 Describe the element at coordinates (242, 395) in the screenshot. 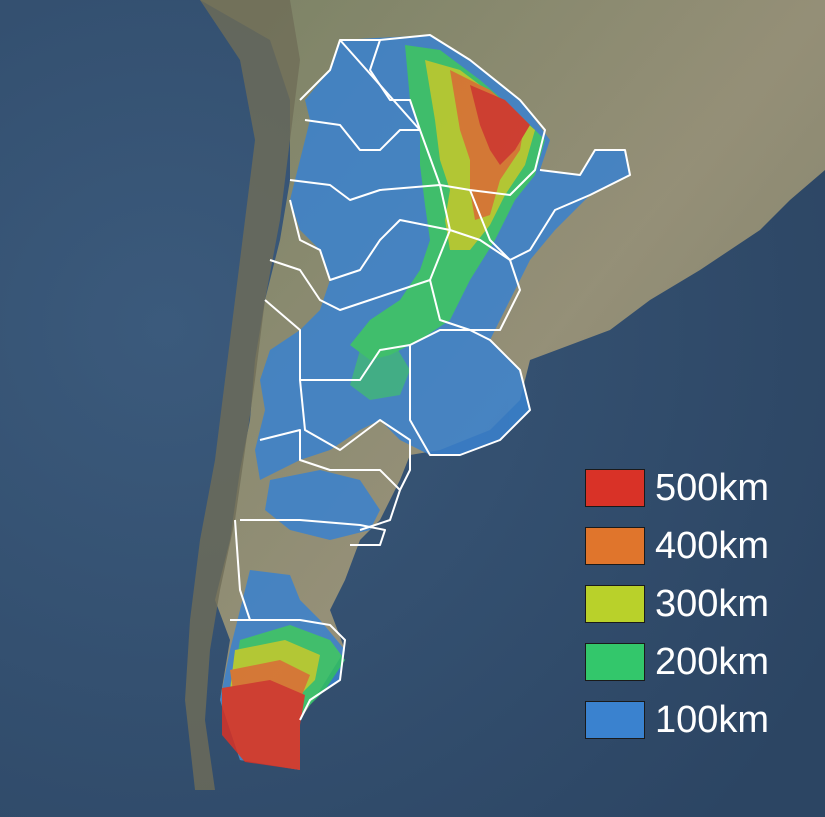

I see `andes-strip` at that location.